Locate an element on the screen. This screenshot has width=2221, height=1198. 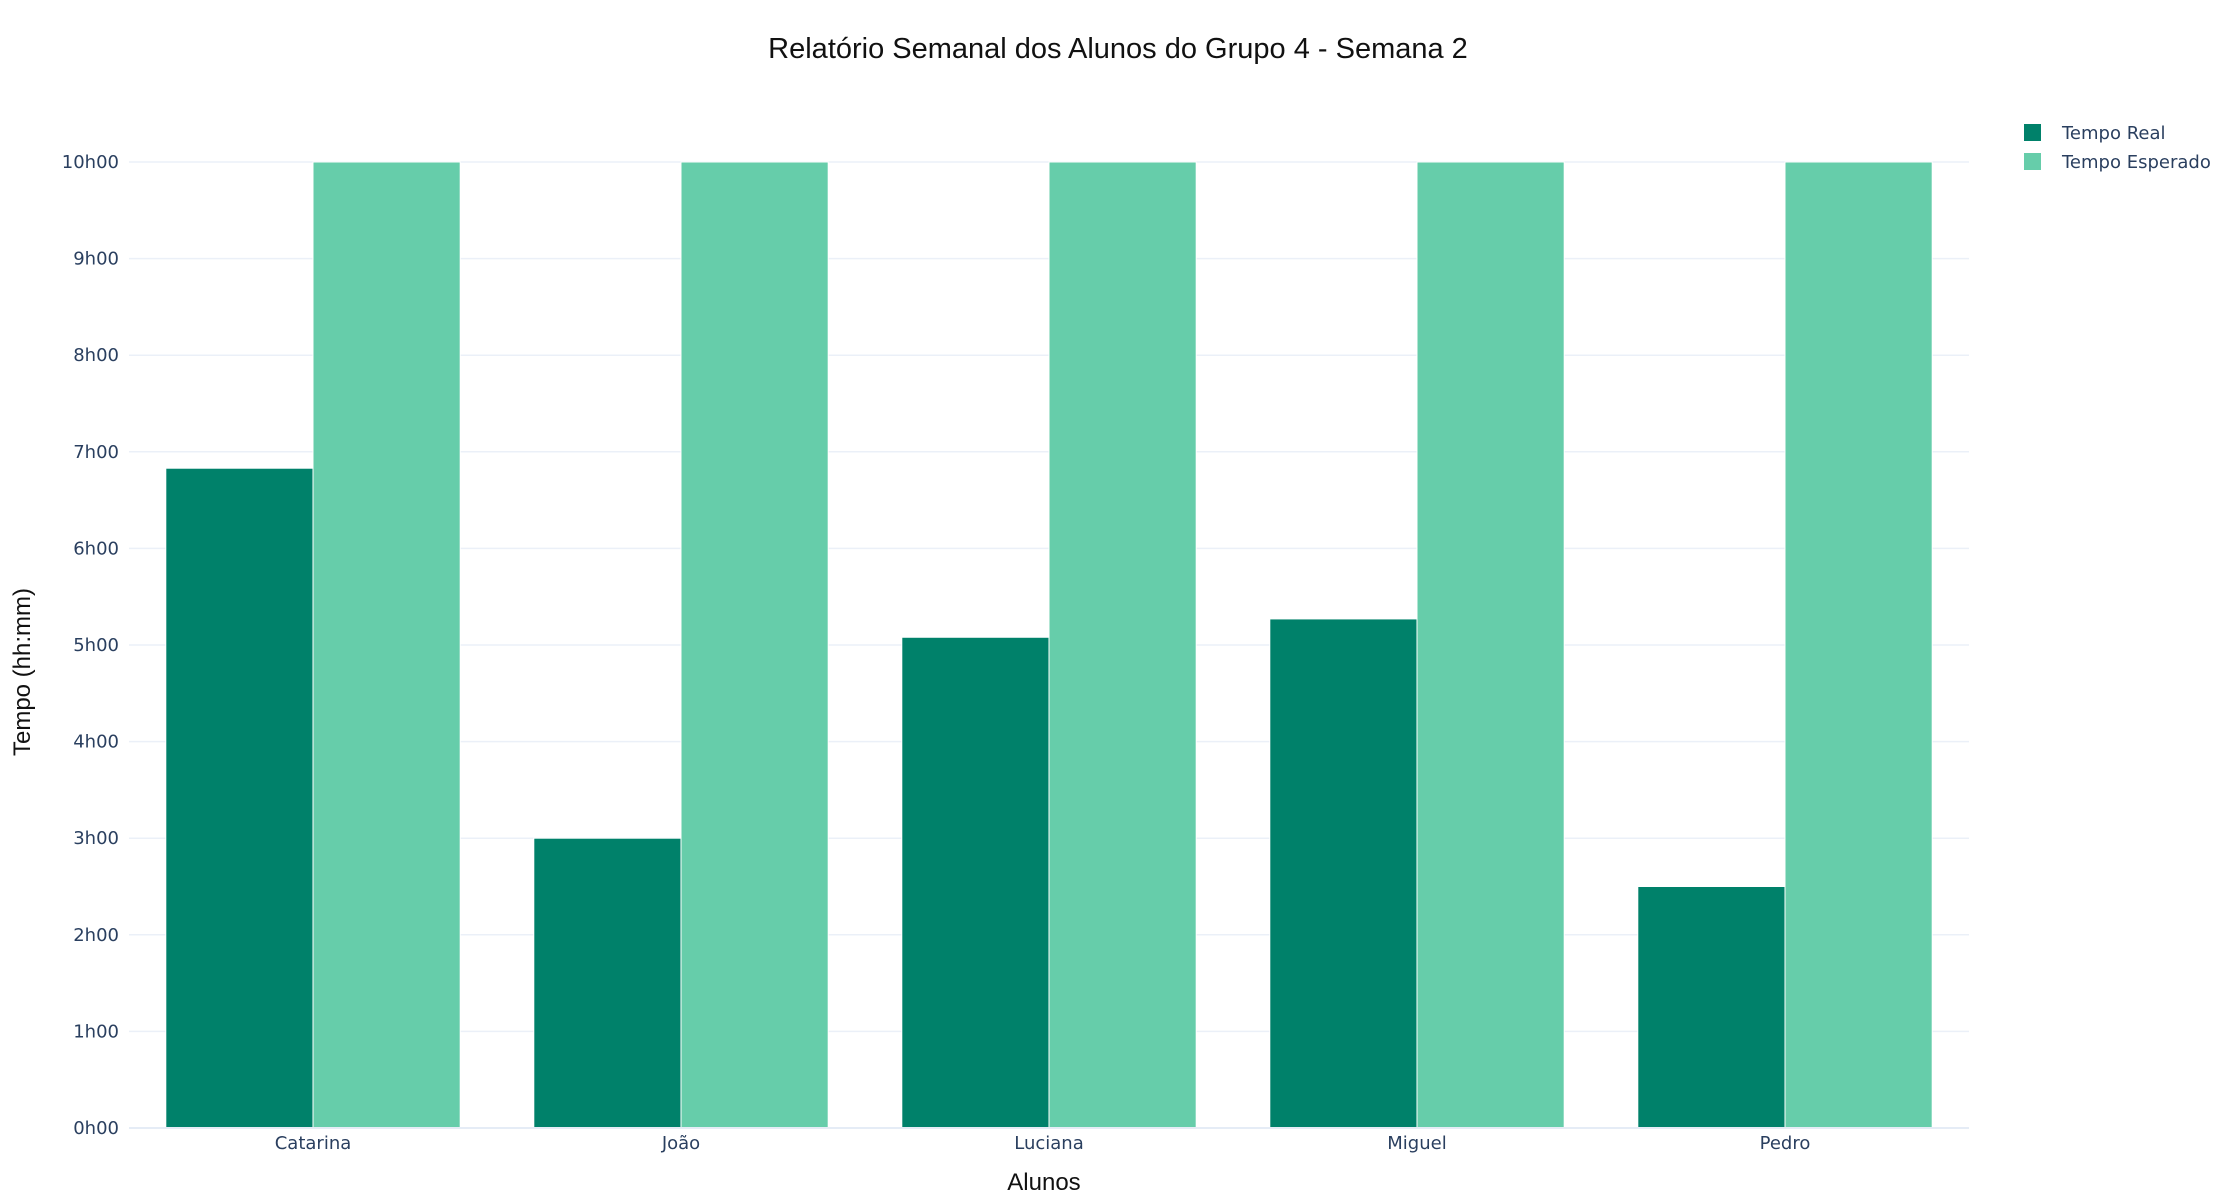
y-tick-label: 9h00 is located at coordinates (96, 259).